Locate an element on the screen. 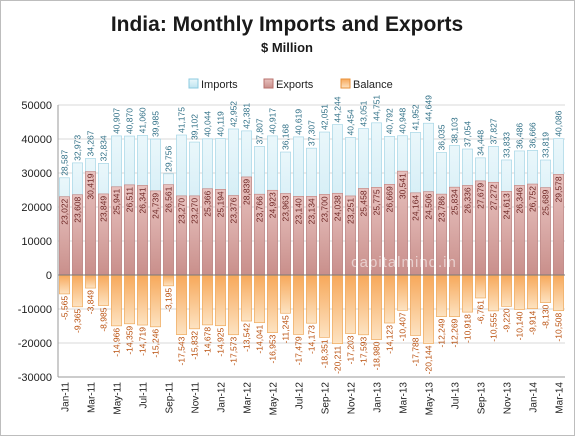 The image size is (575, 436). data-label-exports: 23,376 is located at coordinates (234, 210).